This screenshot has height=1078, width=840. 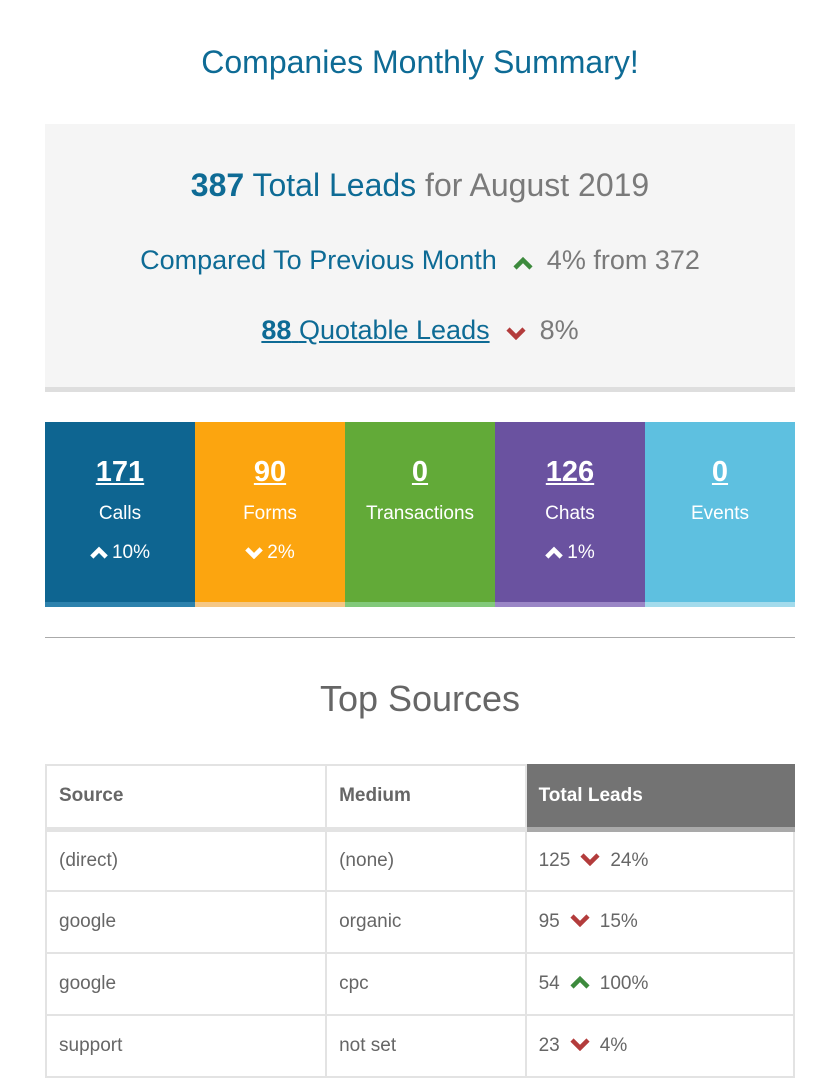 I want to click on change-value: 24%, so click(x=629, y=860).